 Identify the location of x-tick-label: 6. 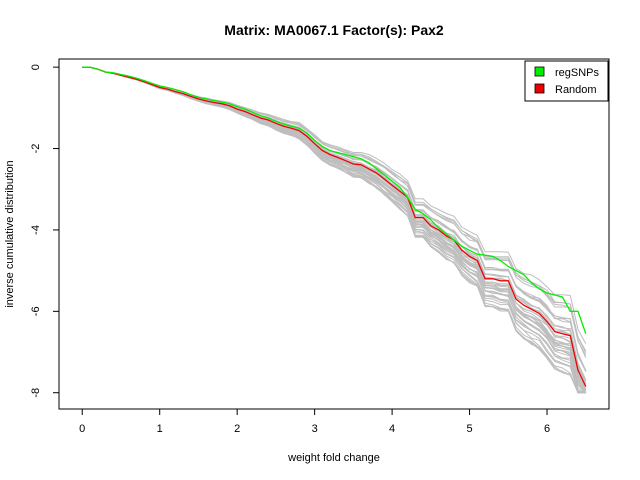
(547, 429).